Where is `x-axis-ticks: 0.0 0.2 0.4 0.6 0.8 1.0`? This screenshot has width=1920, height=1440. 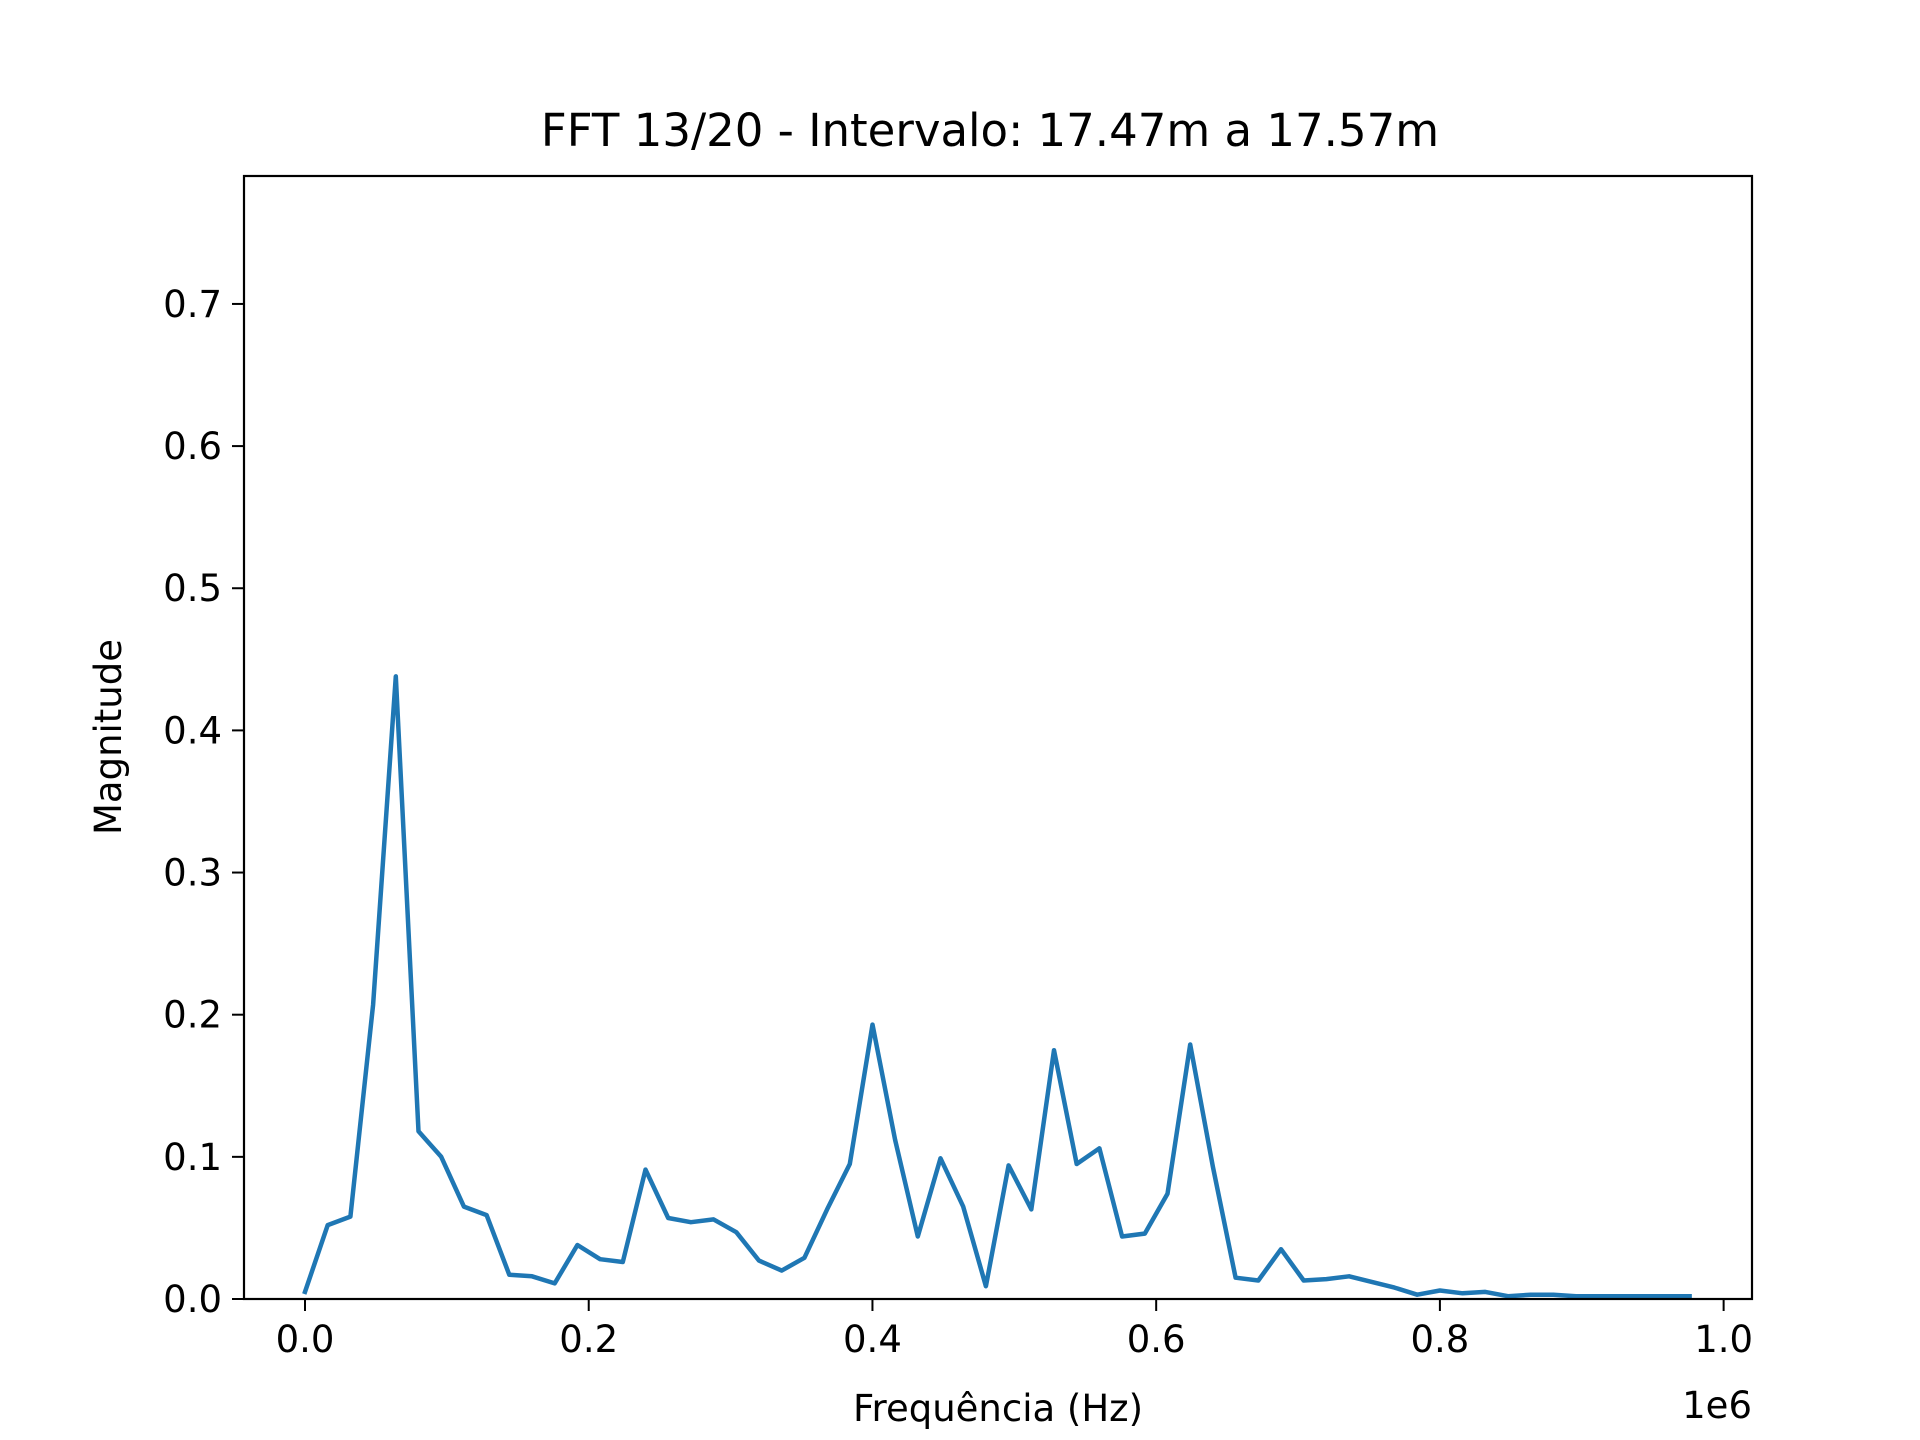 x-axis-ticks: 0.0 0.2 0.4 0.6 0.8 1.0 is located at coordinates (1014, 1330).